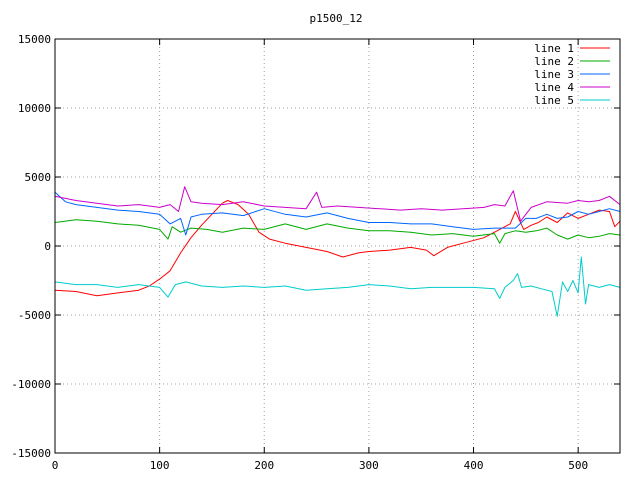 The image size is (640, 480). Describe the element at coordinates (34, 39) in the screenshot. I see `y-tick-label: 15000` at that location.